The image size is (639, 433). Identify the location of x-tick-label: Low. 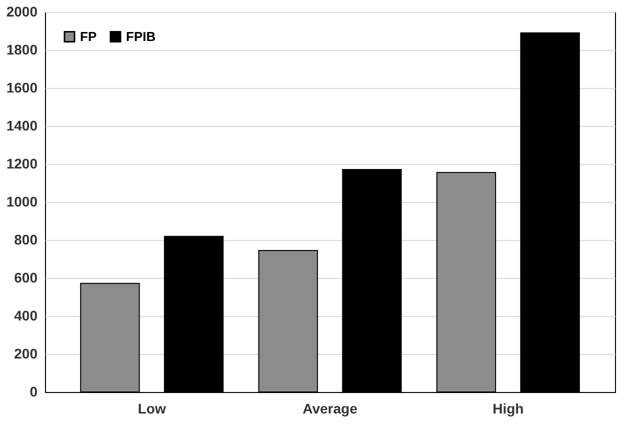
(152, 408).